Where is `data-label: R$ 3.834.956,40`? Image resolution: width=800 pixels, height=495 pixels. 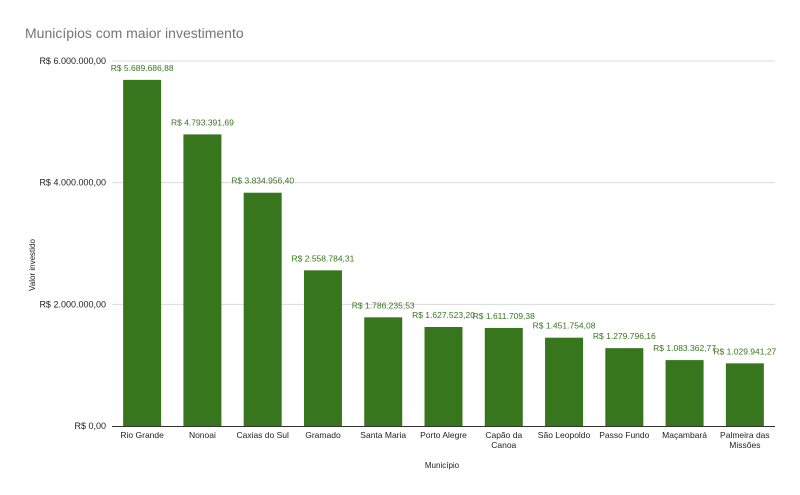 data-label: R$ 3.834.956,40 is located at coordinates (262, 181).